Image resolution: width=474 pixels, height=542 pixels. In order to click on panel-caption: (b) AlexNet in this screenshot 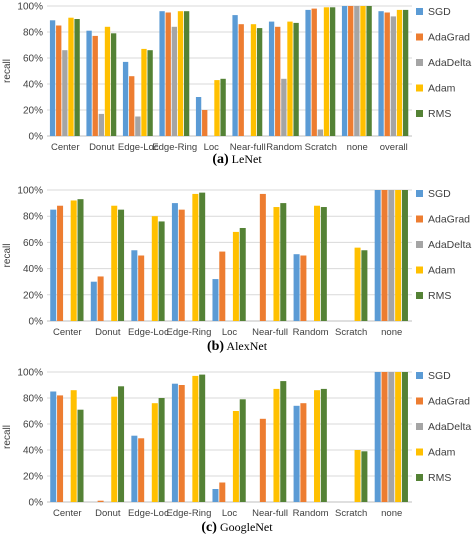, I will do `click(237, 346)`.